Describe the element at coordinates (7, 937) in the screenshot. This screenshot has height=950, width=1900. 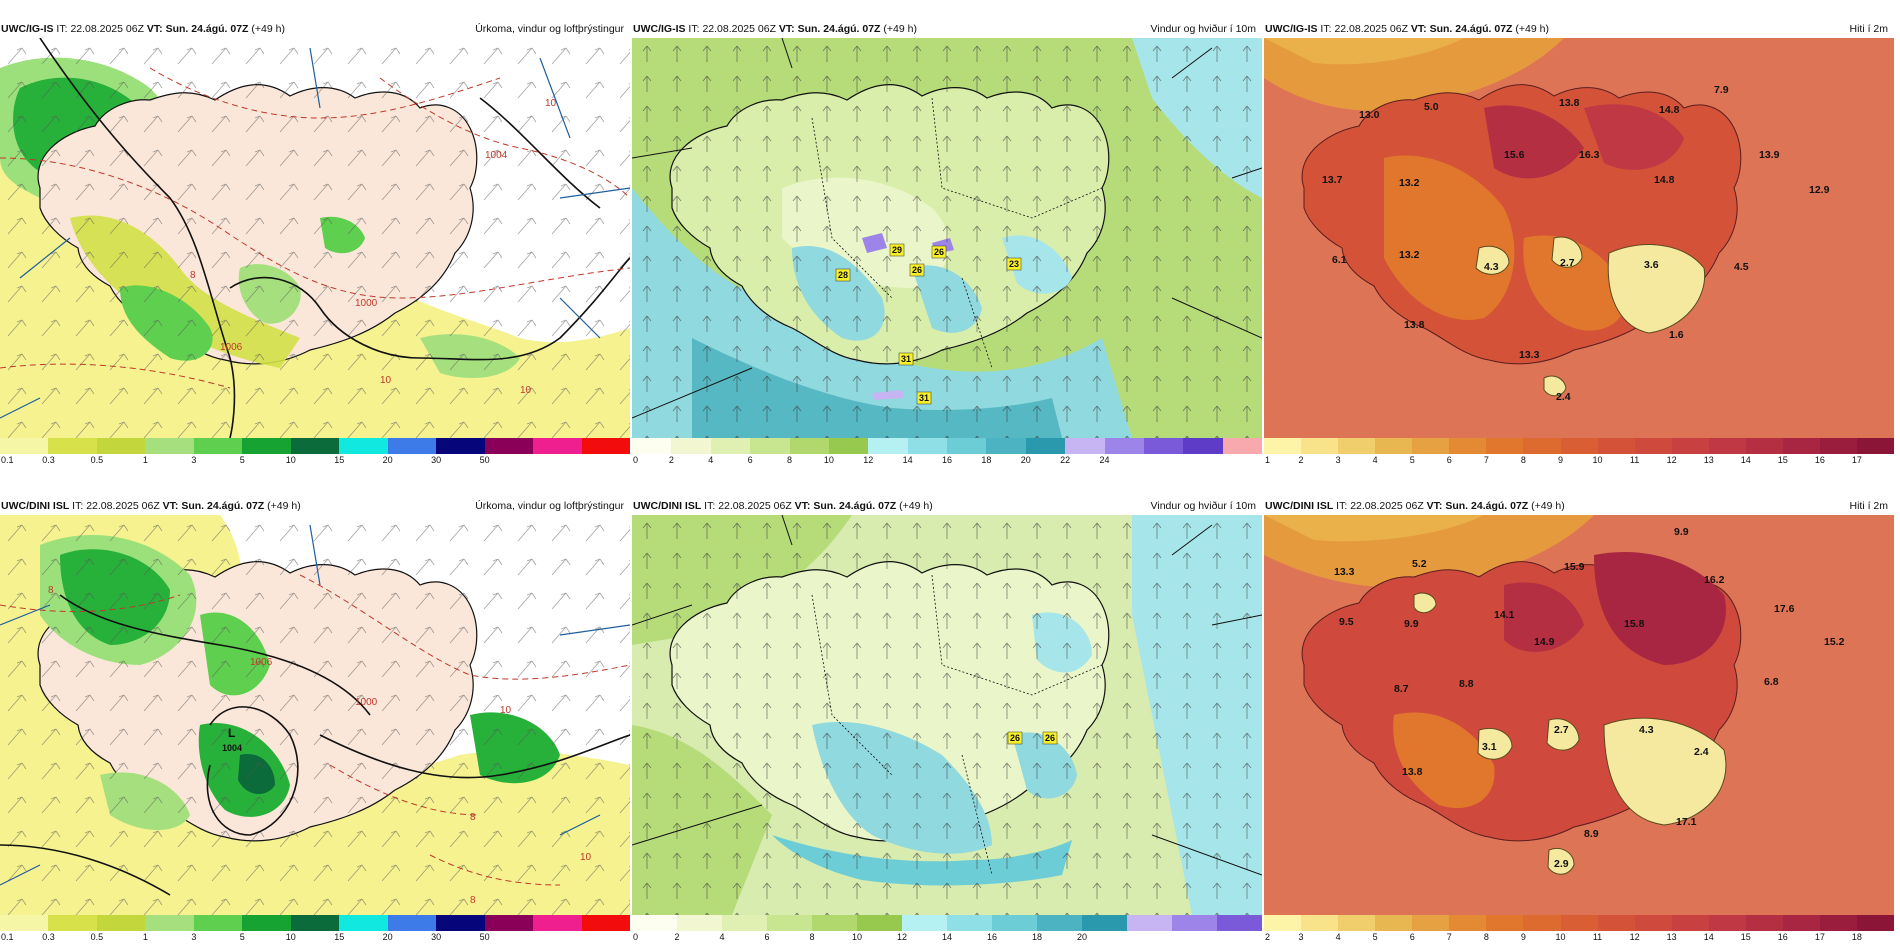
I see `colorbar-tick-label: 0.1` at that location.